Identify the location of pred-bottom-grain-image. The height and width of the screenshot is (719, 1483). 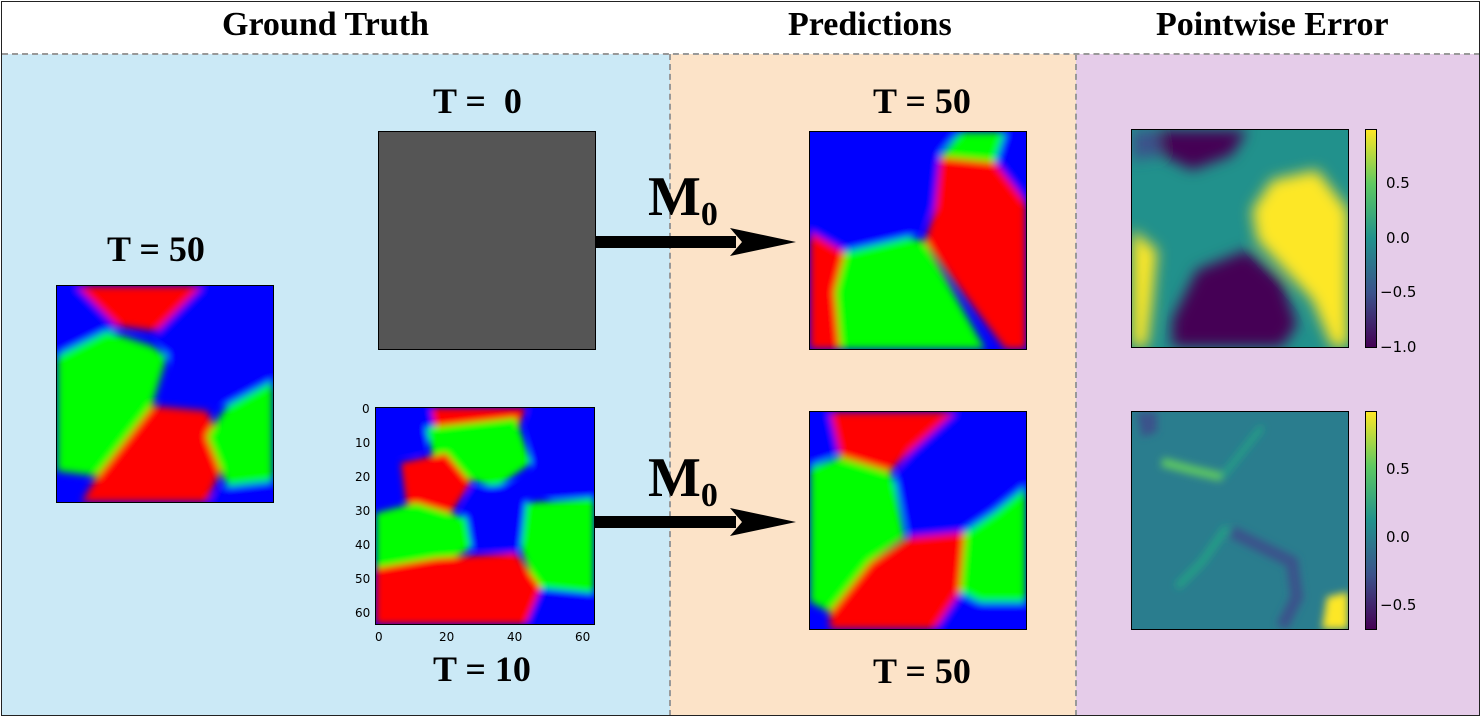
(918, 520).